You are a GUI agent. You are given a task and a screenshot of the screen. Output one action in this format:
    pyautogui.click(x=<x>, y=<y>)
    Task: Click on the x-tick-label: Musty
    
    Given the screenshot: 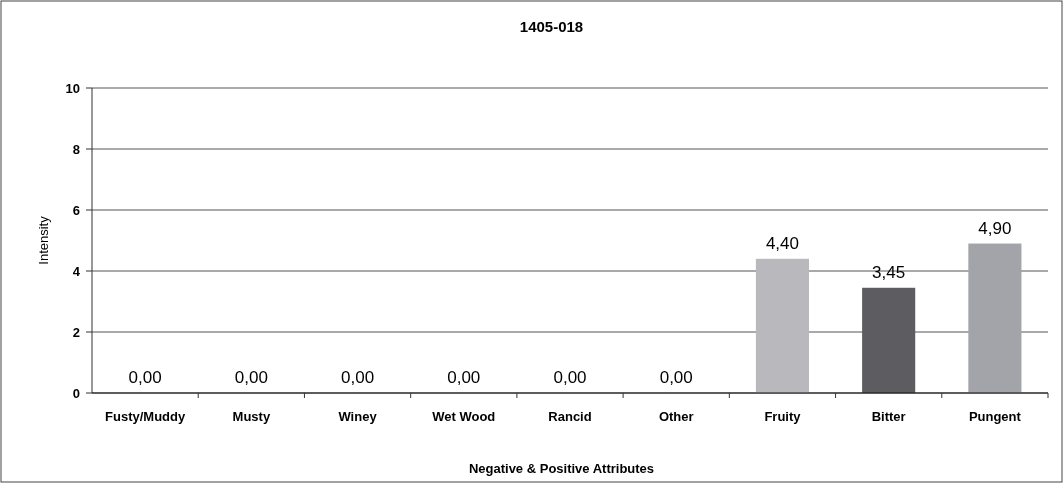 What is the action you would take?
    pyautogui.click(x=251, y=416)
    